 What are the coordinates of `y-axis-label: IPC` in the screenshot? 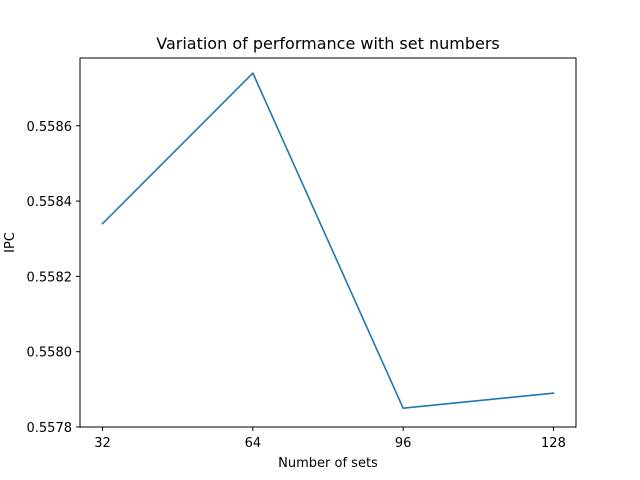 It's located at (10, 242).